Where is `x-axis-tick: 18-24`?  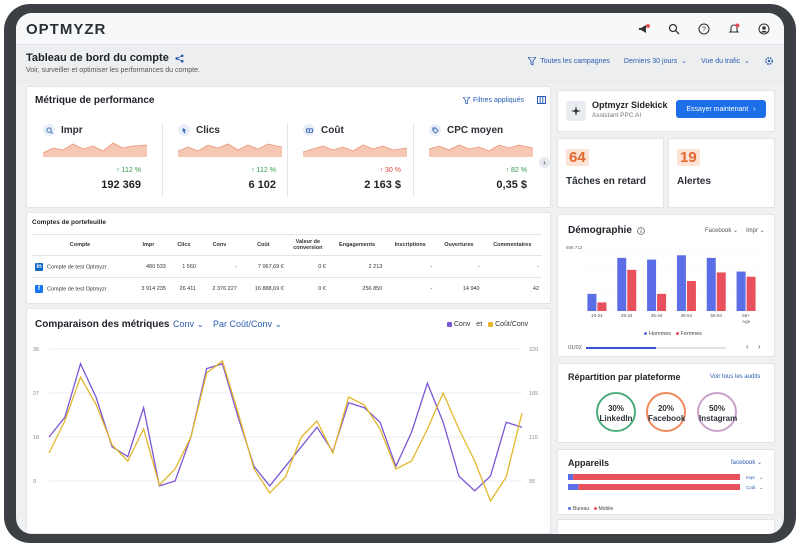 x-axis-tick: 18-24 is located at coordinates (597, 315).